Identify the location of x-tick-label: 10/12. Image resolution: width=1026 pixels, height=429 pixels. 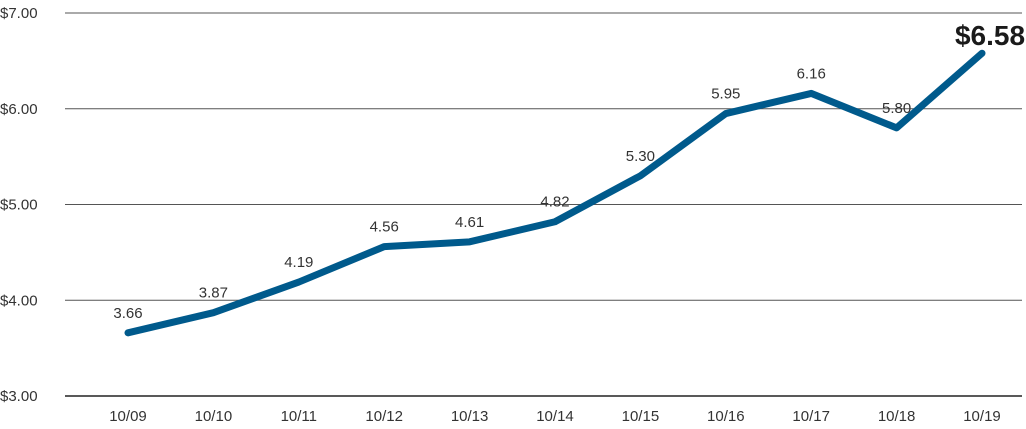
(384, 416).